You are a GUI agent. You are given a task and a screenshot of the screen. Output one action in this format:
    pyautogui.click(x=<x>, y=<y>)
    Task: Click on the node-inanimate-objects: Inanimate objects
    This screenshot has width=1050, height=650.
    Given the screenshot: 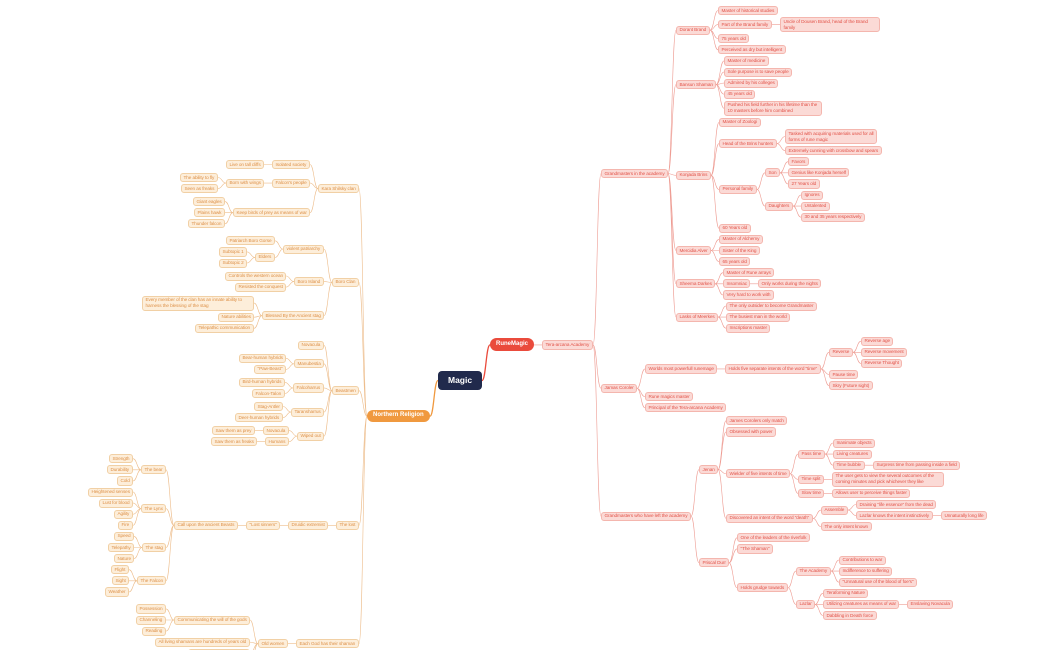 What is the action you would take?
    pyautogui.click(x=854, y=443)
    